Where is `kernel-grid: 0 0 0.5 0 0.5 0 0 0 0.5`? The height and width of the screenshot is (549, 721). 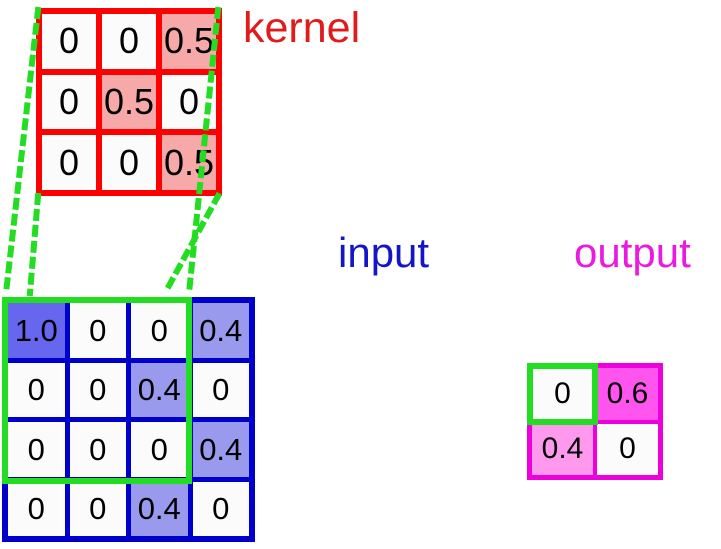
kernel-grid: 0 0 0.5 0 0.5 0 0 0 0.5 is located at coordinates (129, 102).